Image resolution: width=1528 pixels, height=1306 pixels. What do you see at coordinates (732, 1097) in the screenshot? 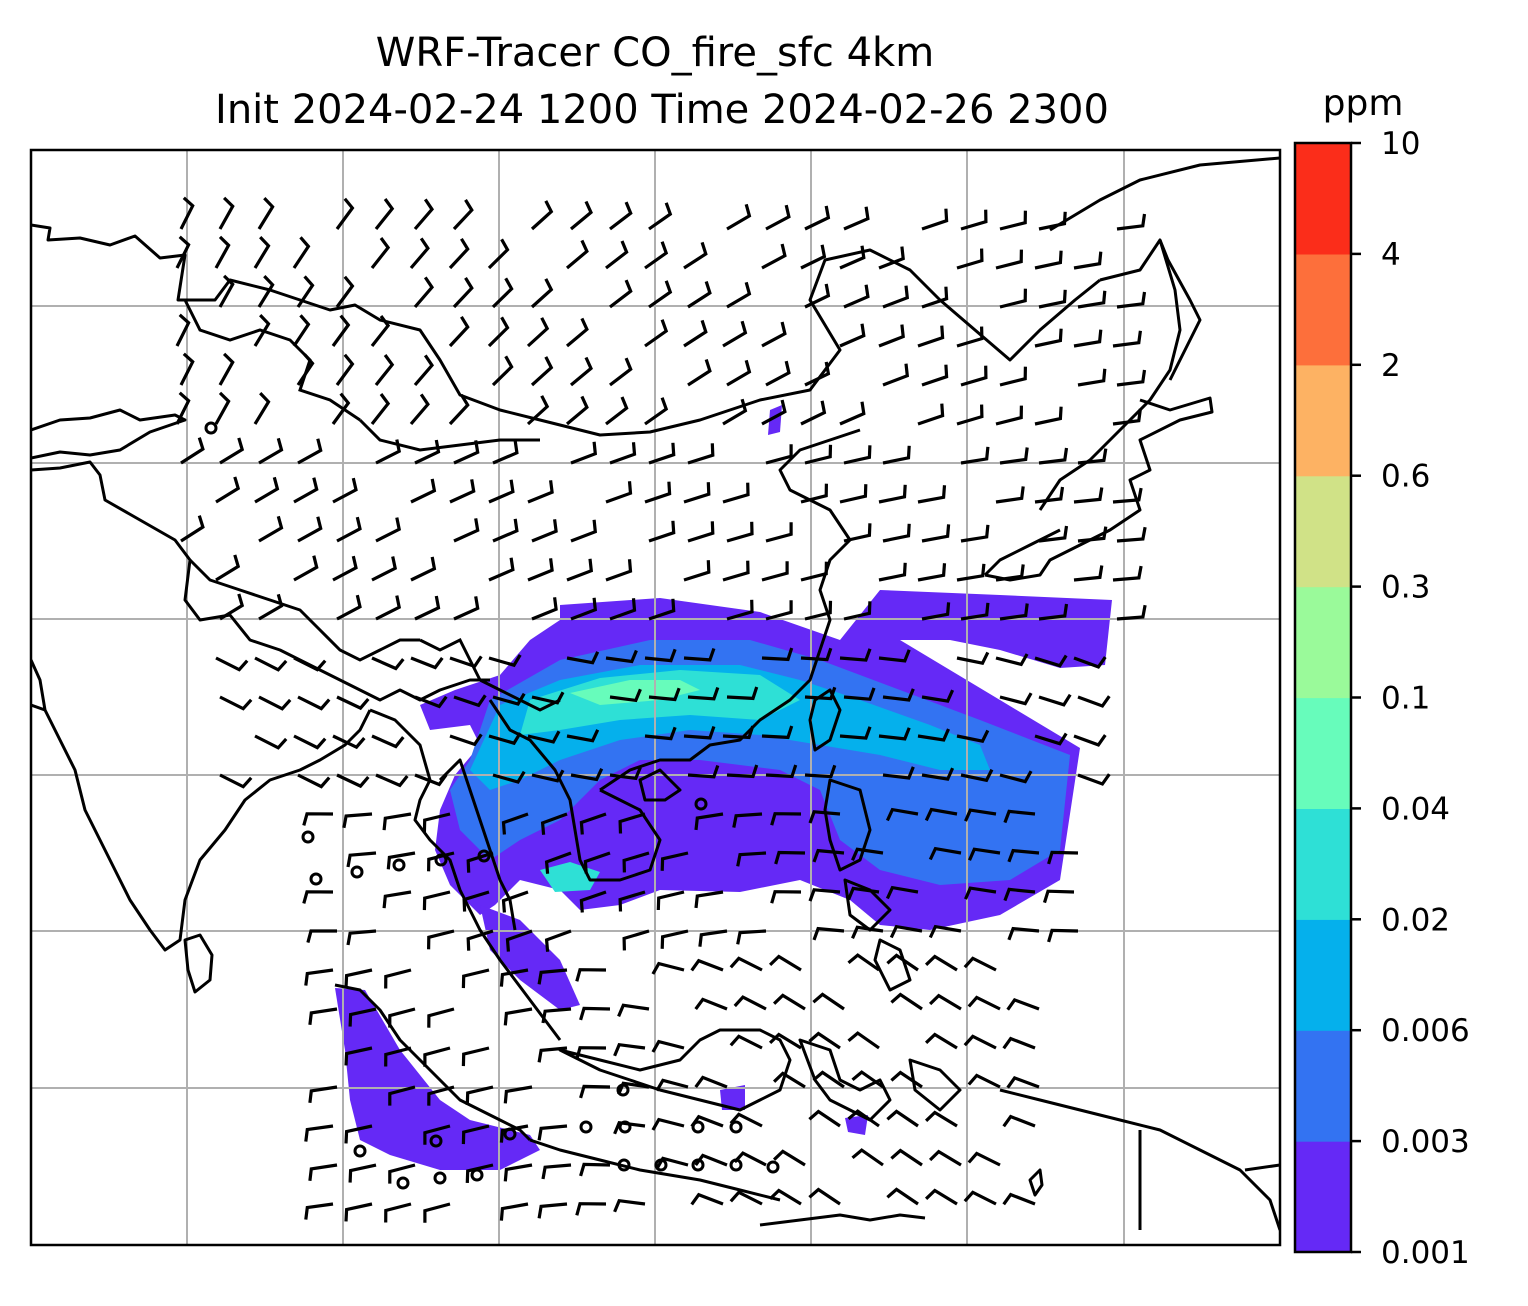
I see `borneo-spot` at bounding box center [732, 1097].